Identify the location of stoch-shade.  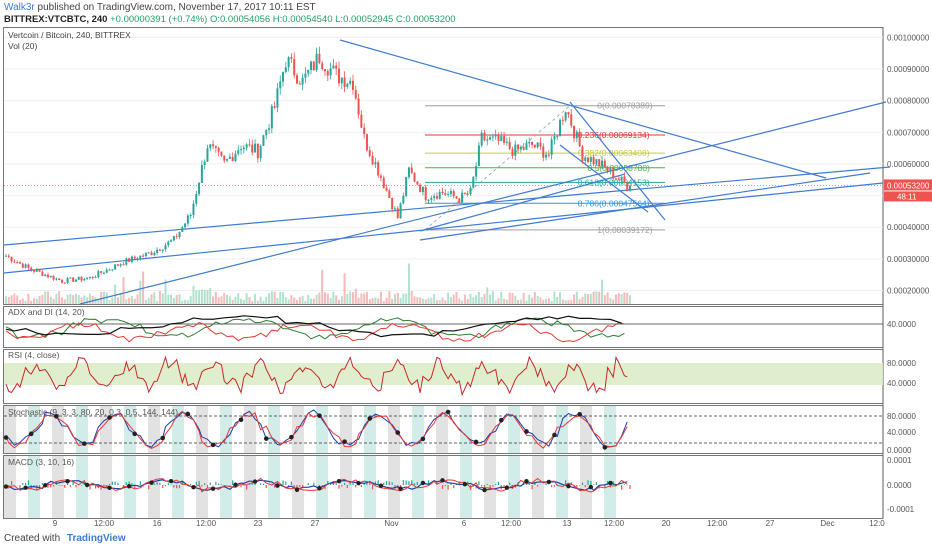
(10, 429).